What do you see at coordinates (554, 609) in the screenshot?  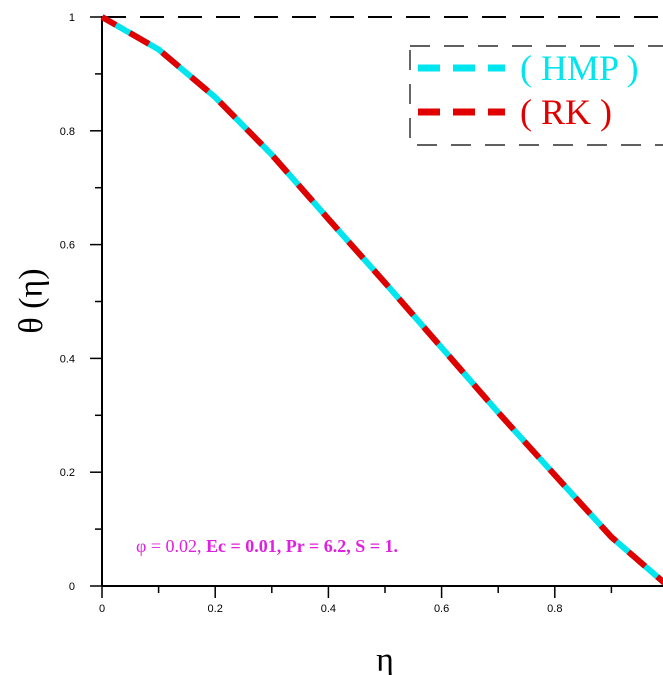 I see `x-tick-label: 0.8` at bounding box center [554, 609].